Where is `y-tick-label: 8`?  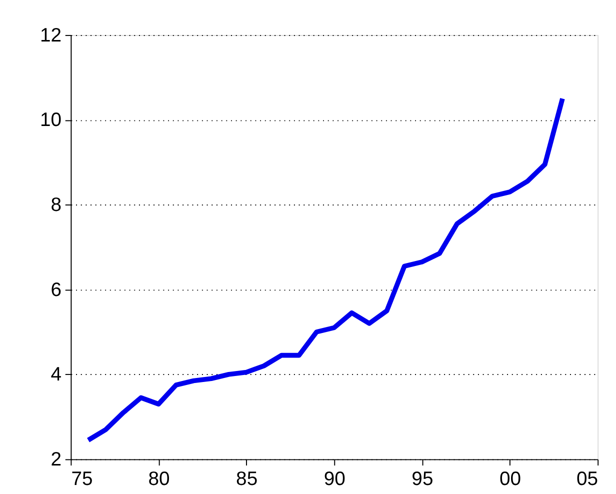
y-tick-label: 8 is located at coordinates (56, 205).